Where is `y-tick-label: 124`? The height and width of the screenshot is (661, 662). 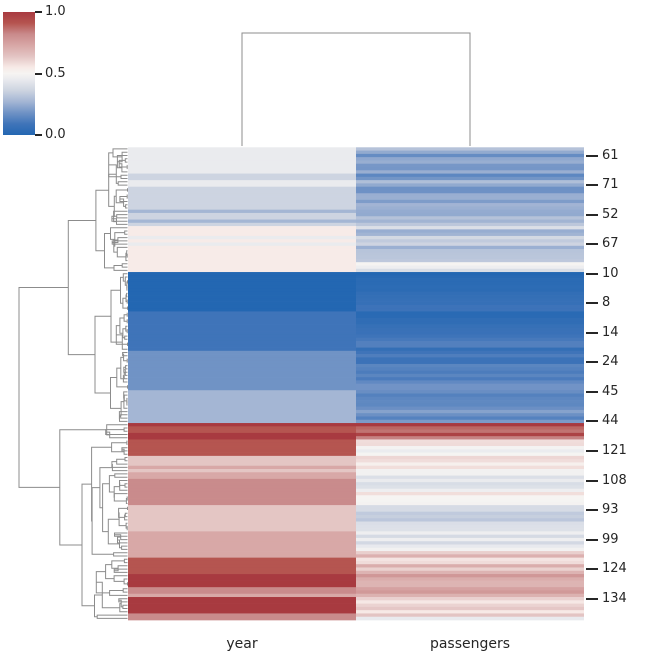
y-tick-label: 124 is located at coordinates (614, 569).